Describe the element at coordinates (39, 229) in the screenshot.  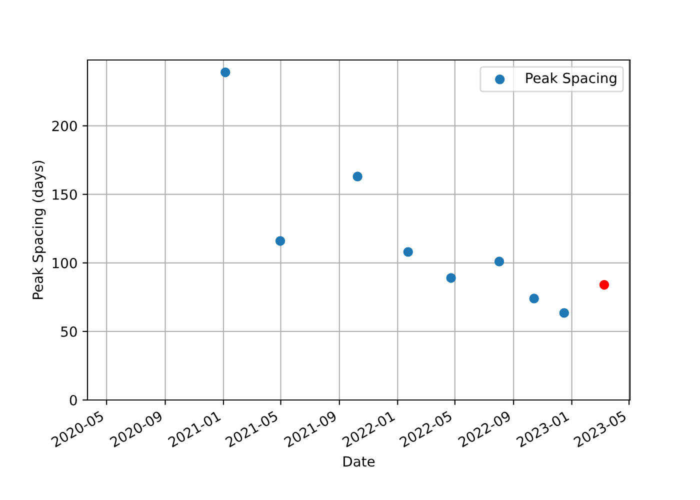
I see `y-axis-title: Peak Spacing (days)` at that location.